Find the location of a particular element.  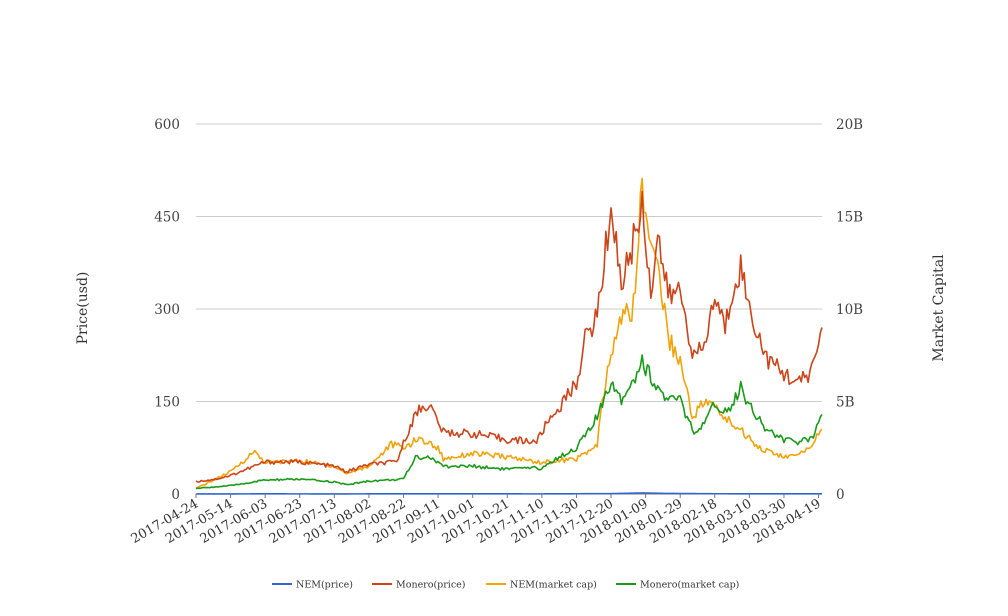

legend-label: Monero(market cap) is located at coordinates (689, 585).